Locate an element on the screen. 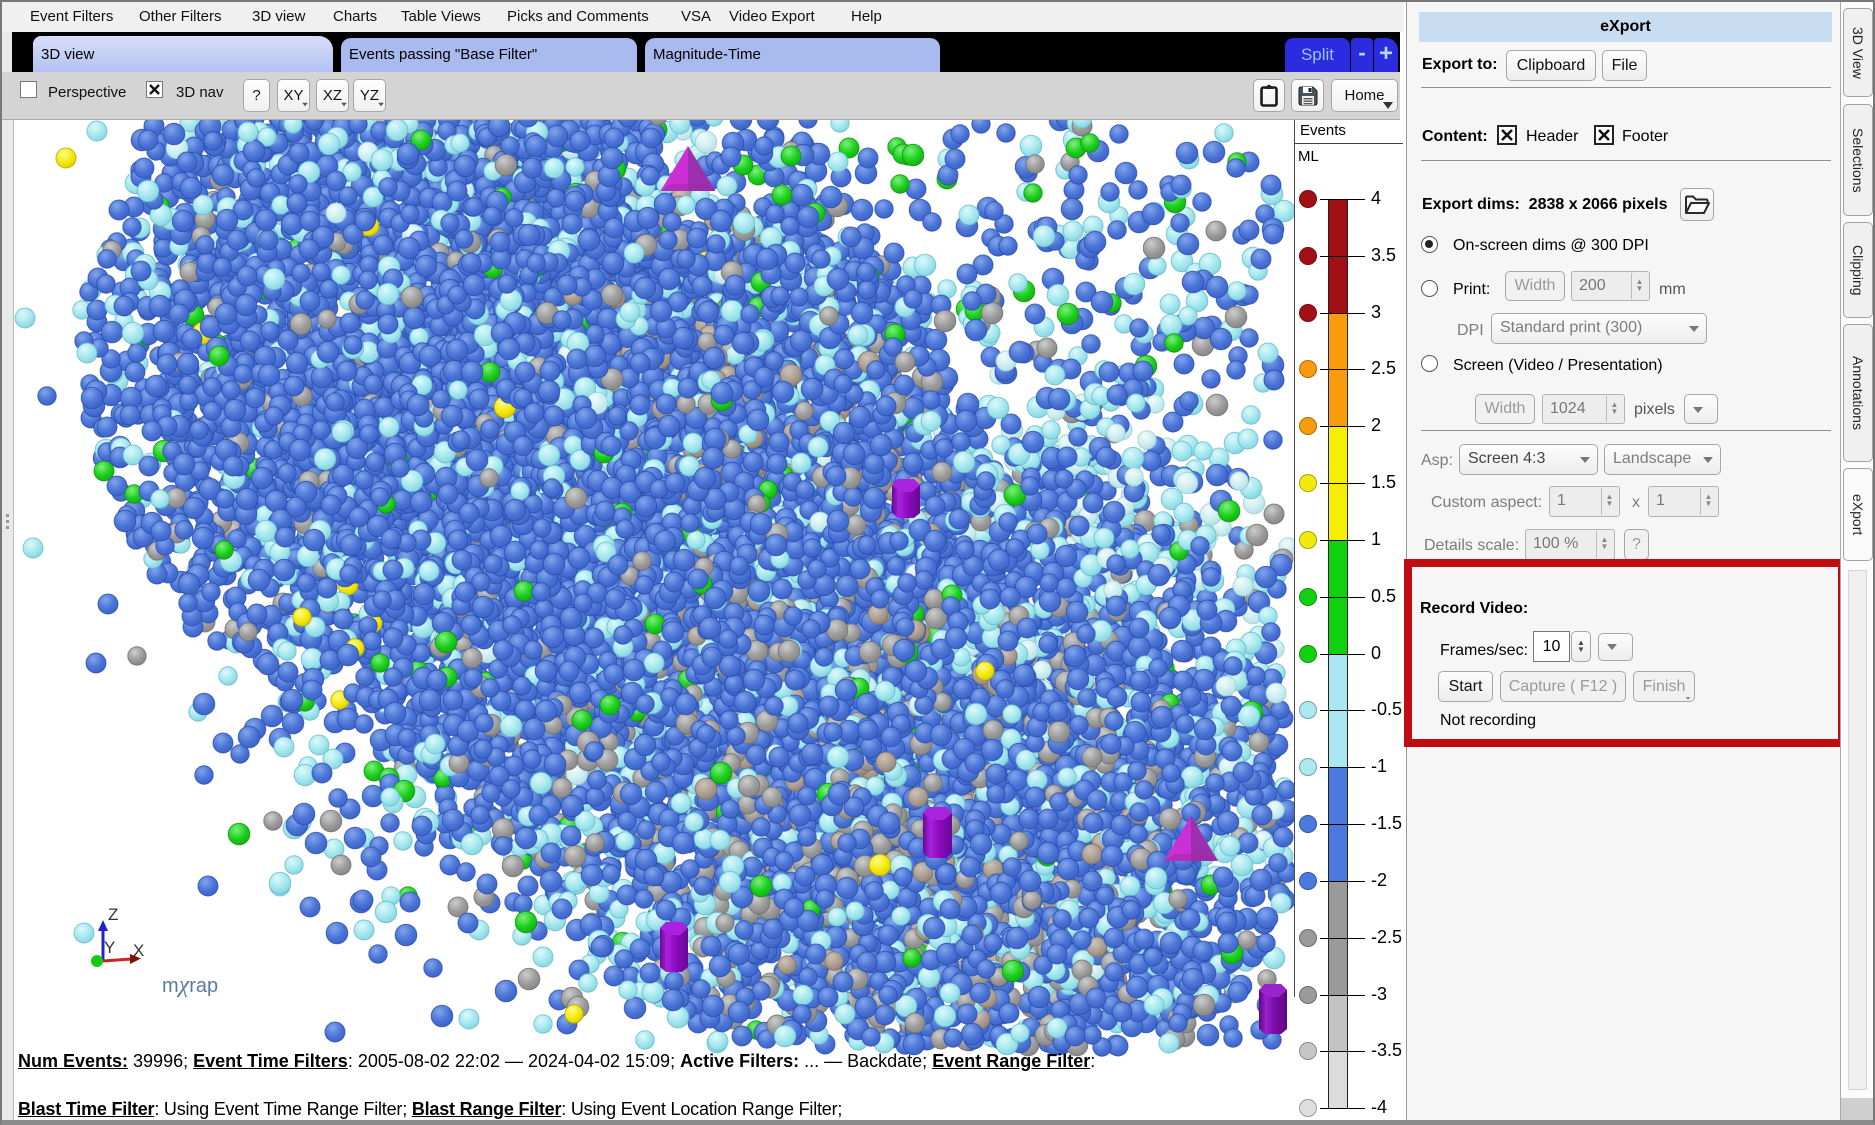 This screenshot has width=1875, height=1125. svg-text: Z is located at coordinates (113, 914).